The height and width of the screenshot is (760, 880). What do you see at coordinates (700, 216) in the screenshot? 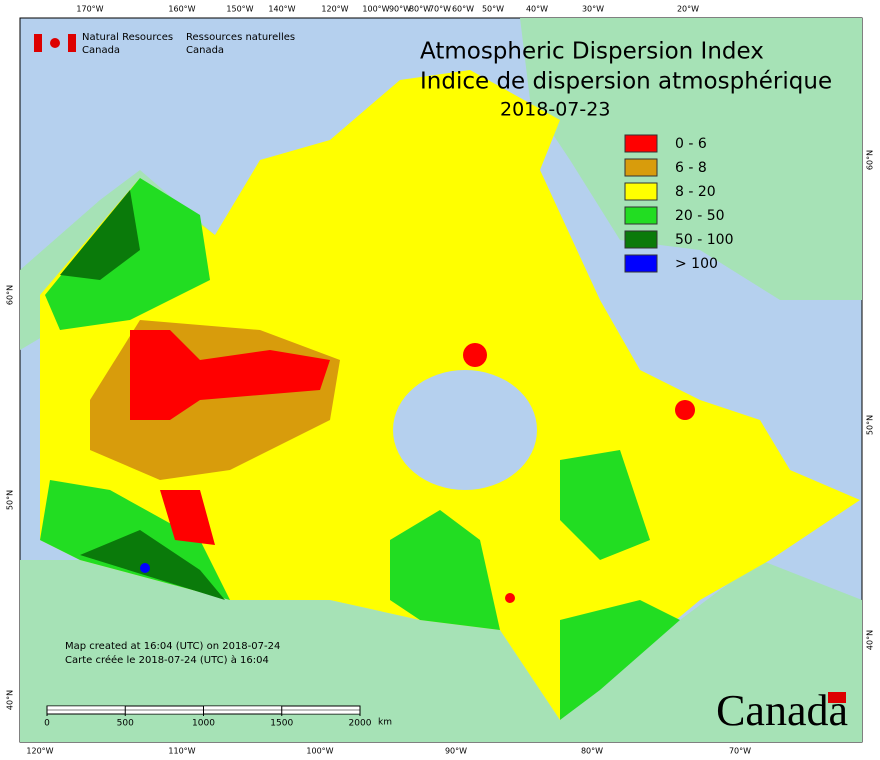
I see `legend-label: 20 - 50` at bounding box center [700, 216].